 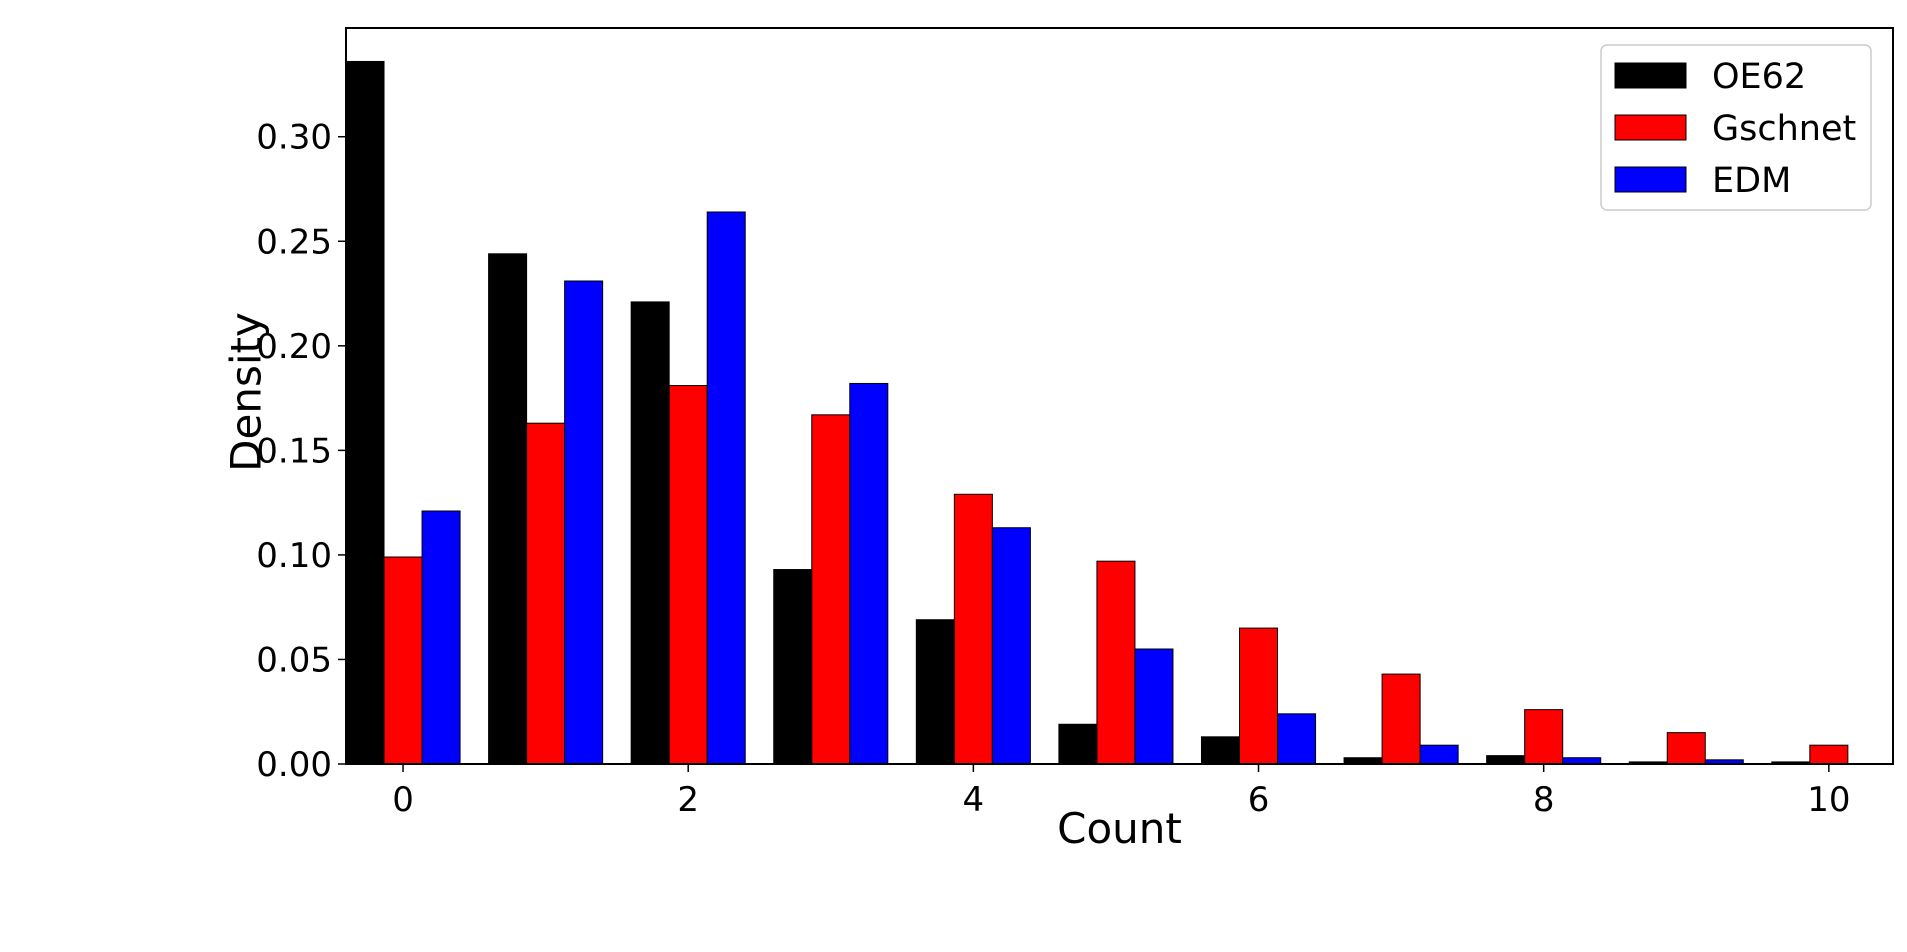 I want to click on legend: OE62 Gschnet EDM, so click(x=1736, y=127).